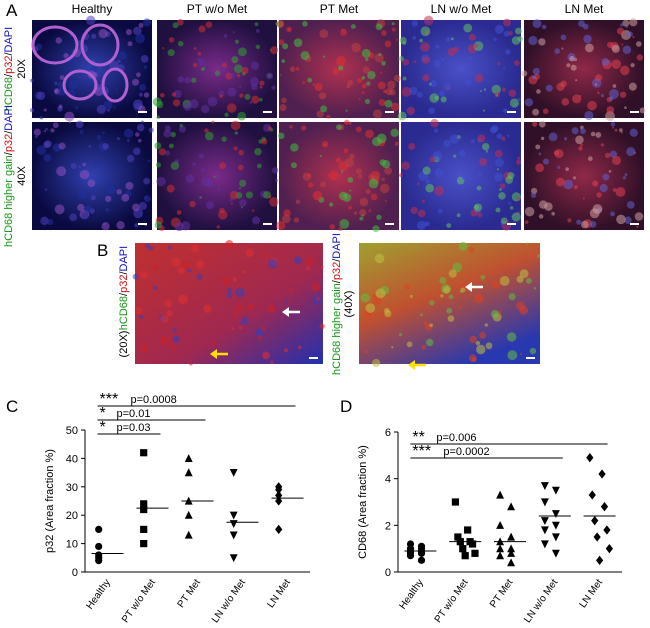  Describe the element at coordinates (541, 601) in the screenshot. I see `x-tick-label: LN w/o Met` at that location.